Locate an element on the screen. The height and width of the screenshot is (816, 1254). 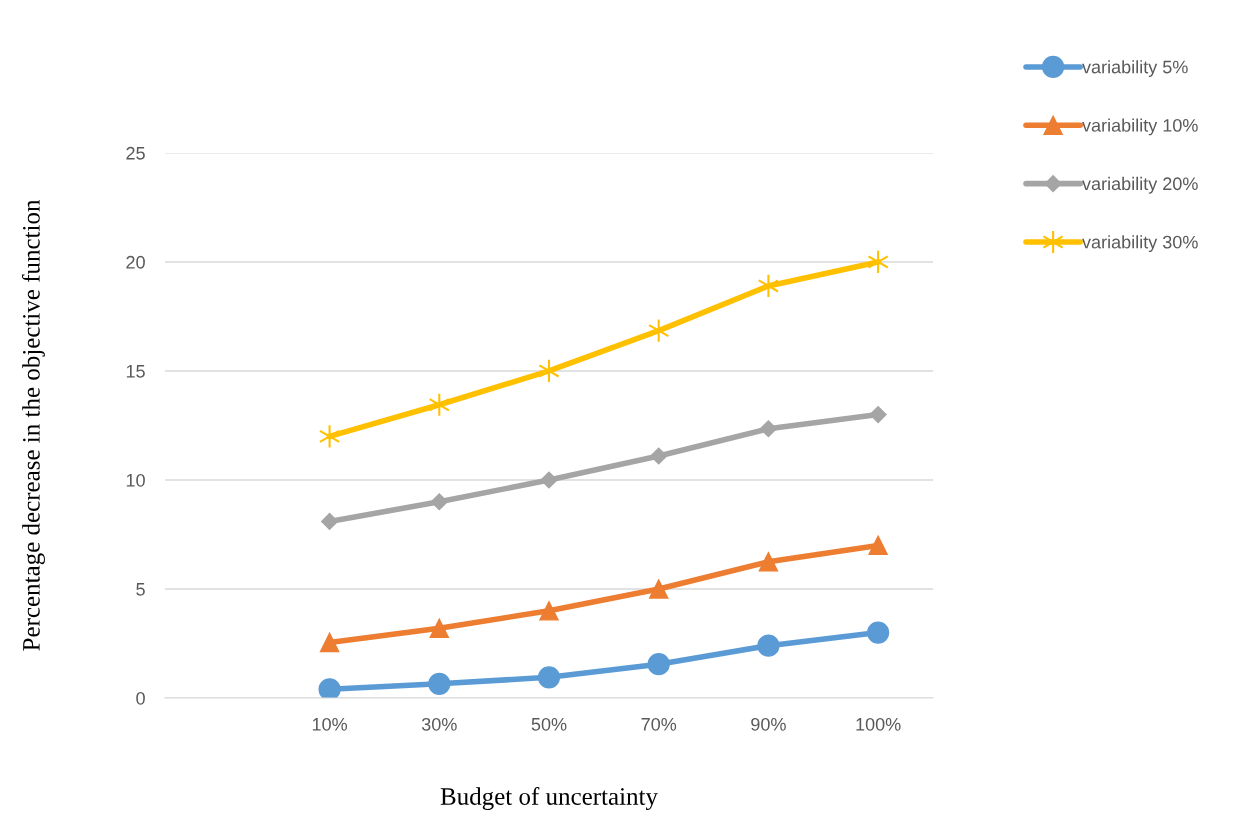
y-tick-label: 10 is located at coordinates (135, 480).